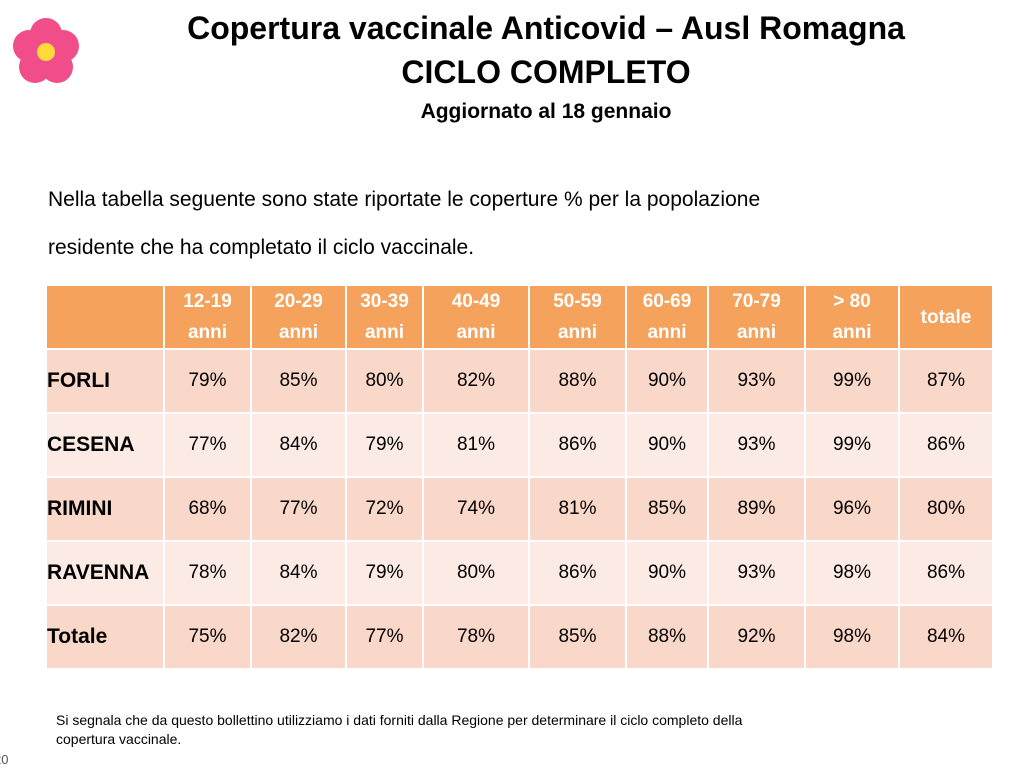  Describe the element at coordinates (756, 301) in the screenshot. I see `column-range: 70-79` at that location.